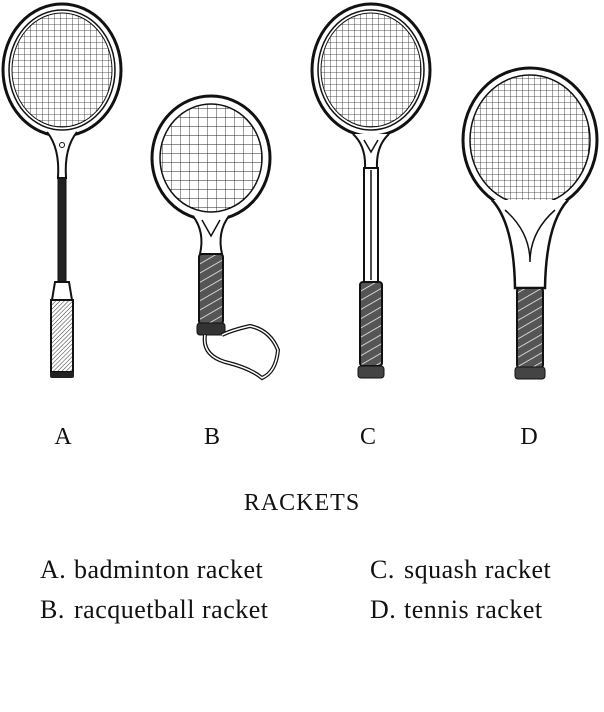 This screenshot has height=712, width=604. What do you see at coordinates (171, 609) in the screenshot?
I see `legend-text: racquetball racket` at bounding box center [171, 609].